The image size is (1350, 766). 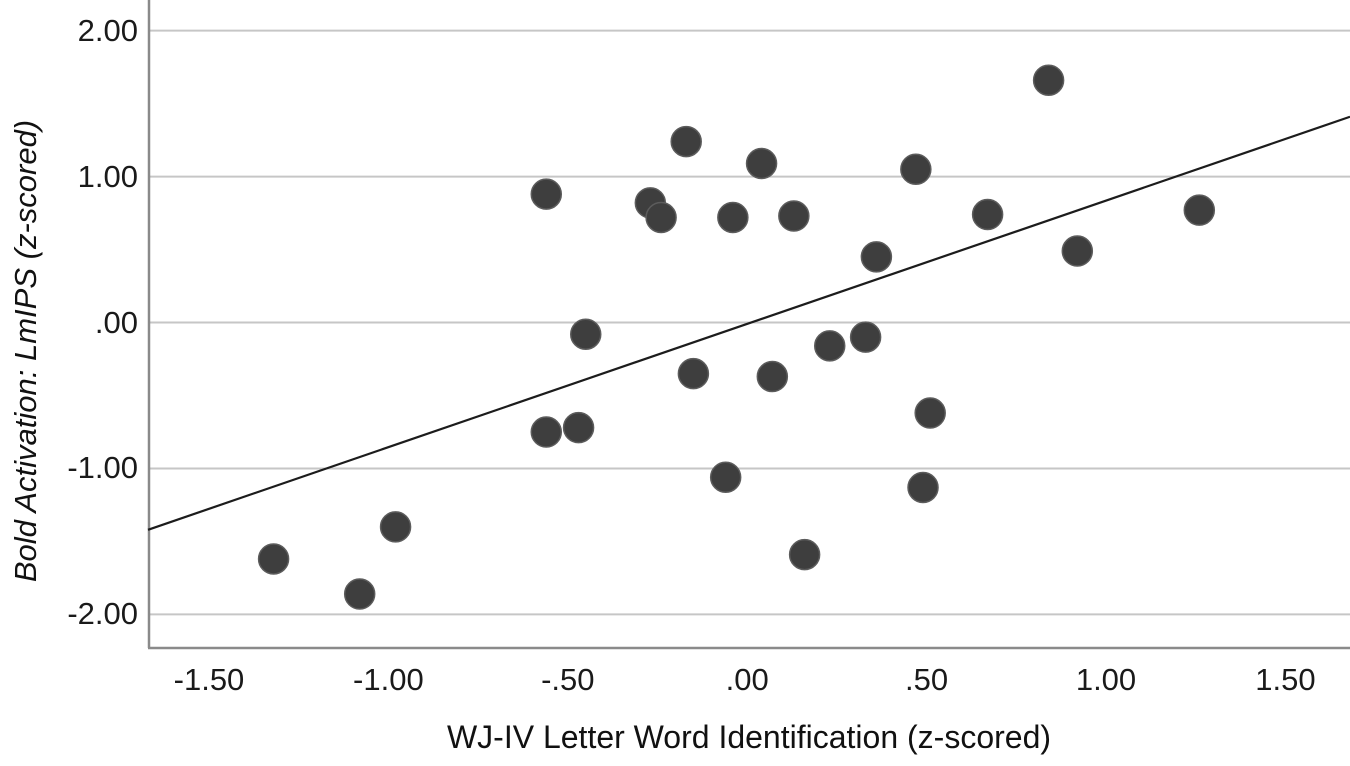 What do you see at coordinates (102, 614) in the screenshot?
I see `y-tick-label: -2.00` at bounding box center [102, 614].